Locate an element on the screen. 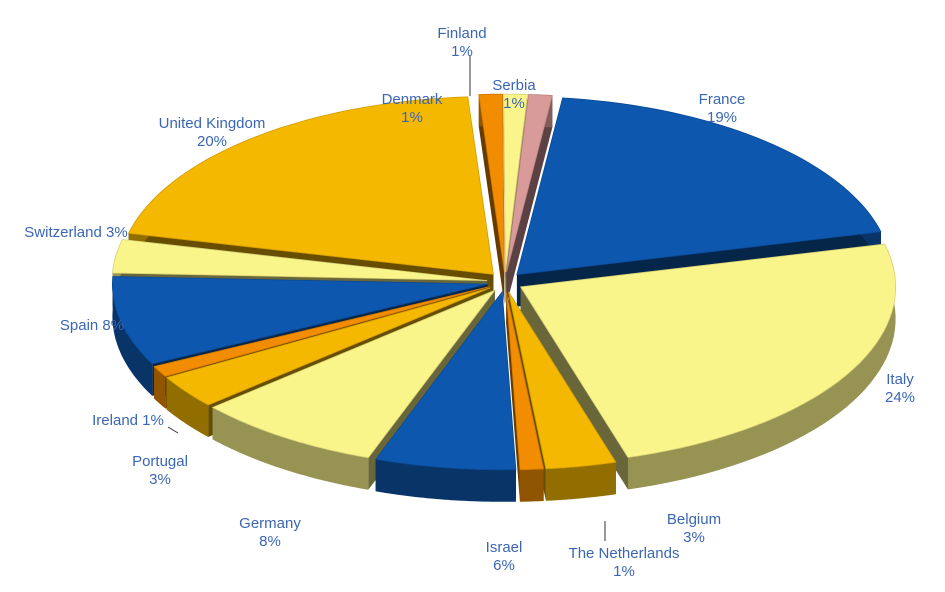 The image size is (945, 592). slice-label-finland: Finland 1% is located at coordinates (461, 42).